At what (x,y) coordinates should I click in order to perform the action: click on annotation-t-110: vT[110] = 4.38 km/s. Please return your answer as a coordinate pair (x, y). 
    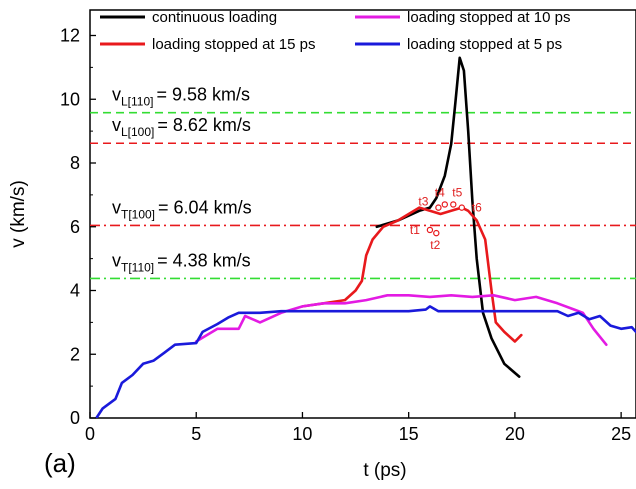
    Looking at the image, I should click on (181, 262).